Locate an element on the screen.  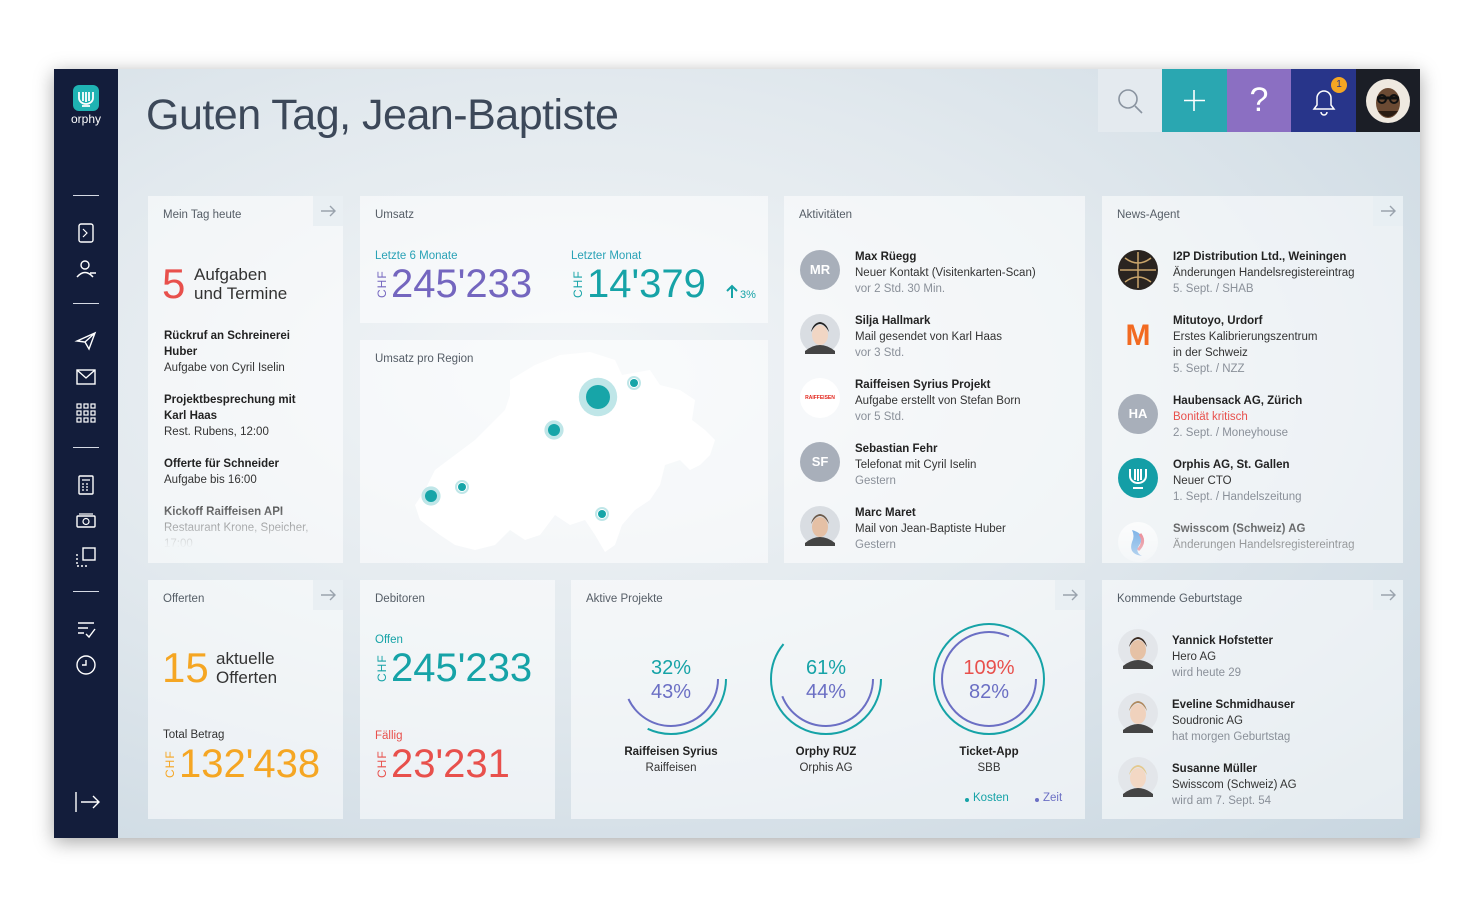
card-title: Debitoren is located at coordinates (400, 599).